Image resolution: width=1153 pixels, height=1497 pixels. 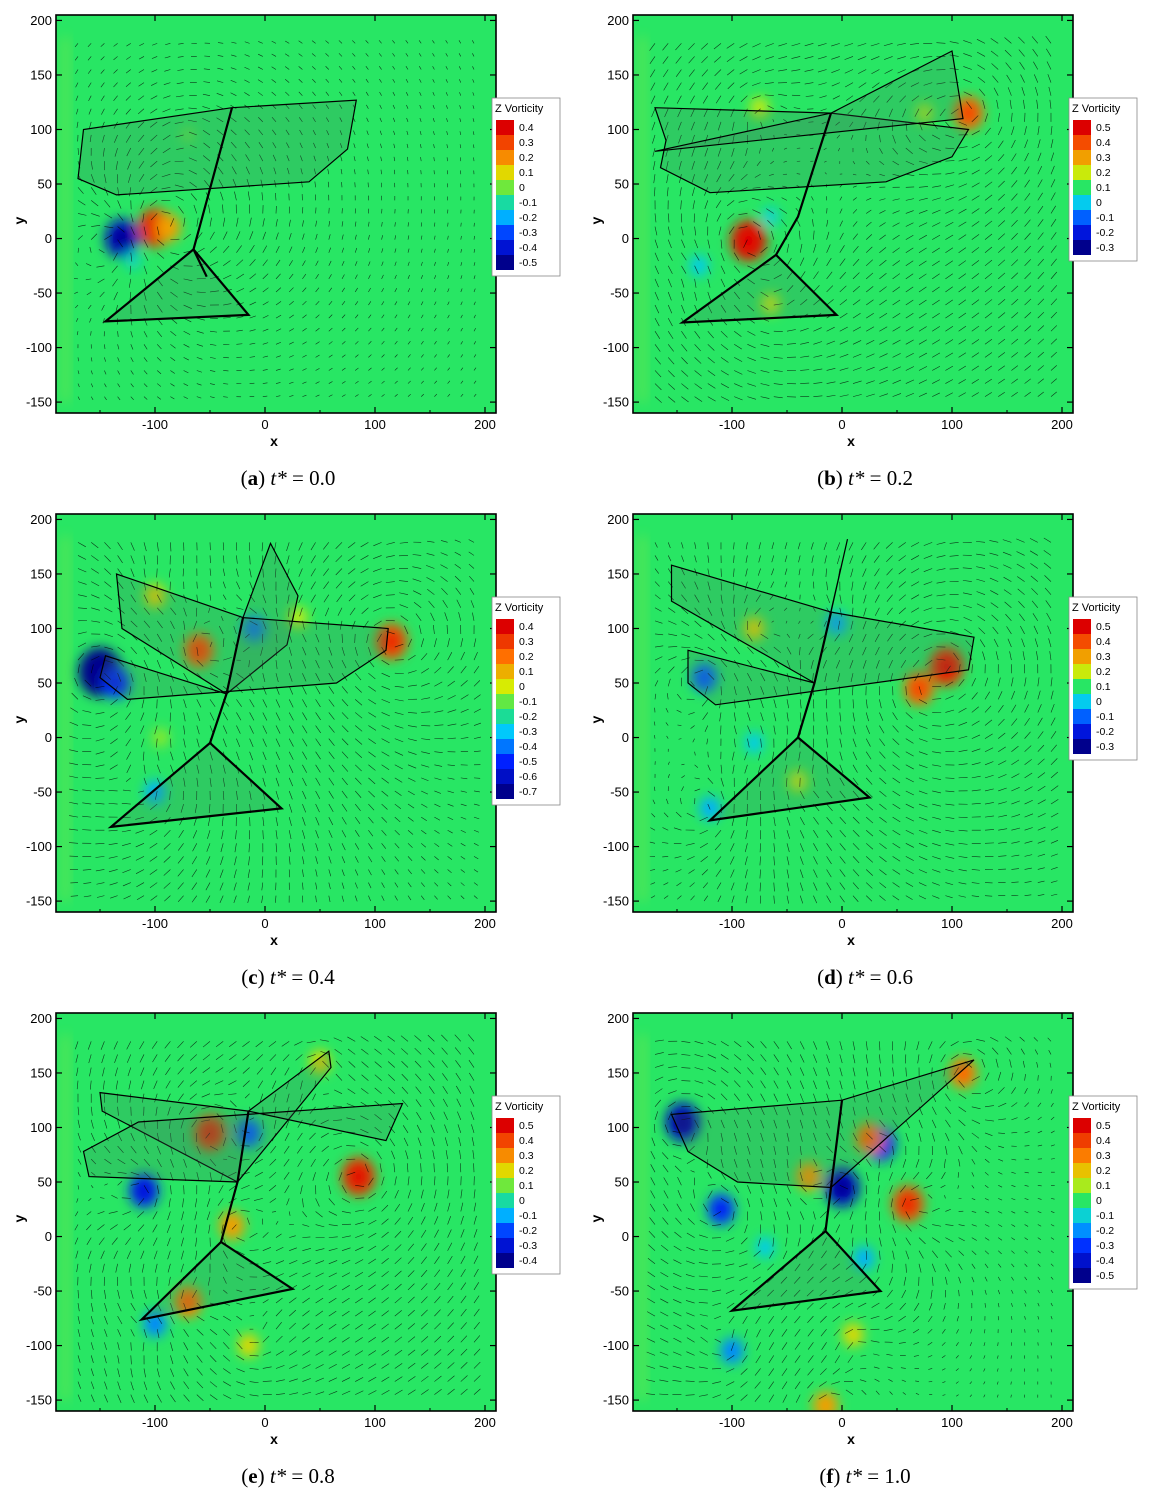 I want to click on y-tick-label: 200, so click(x=618, y=1018).